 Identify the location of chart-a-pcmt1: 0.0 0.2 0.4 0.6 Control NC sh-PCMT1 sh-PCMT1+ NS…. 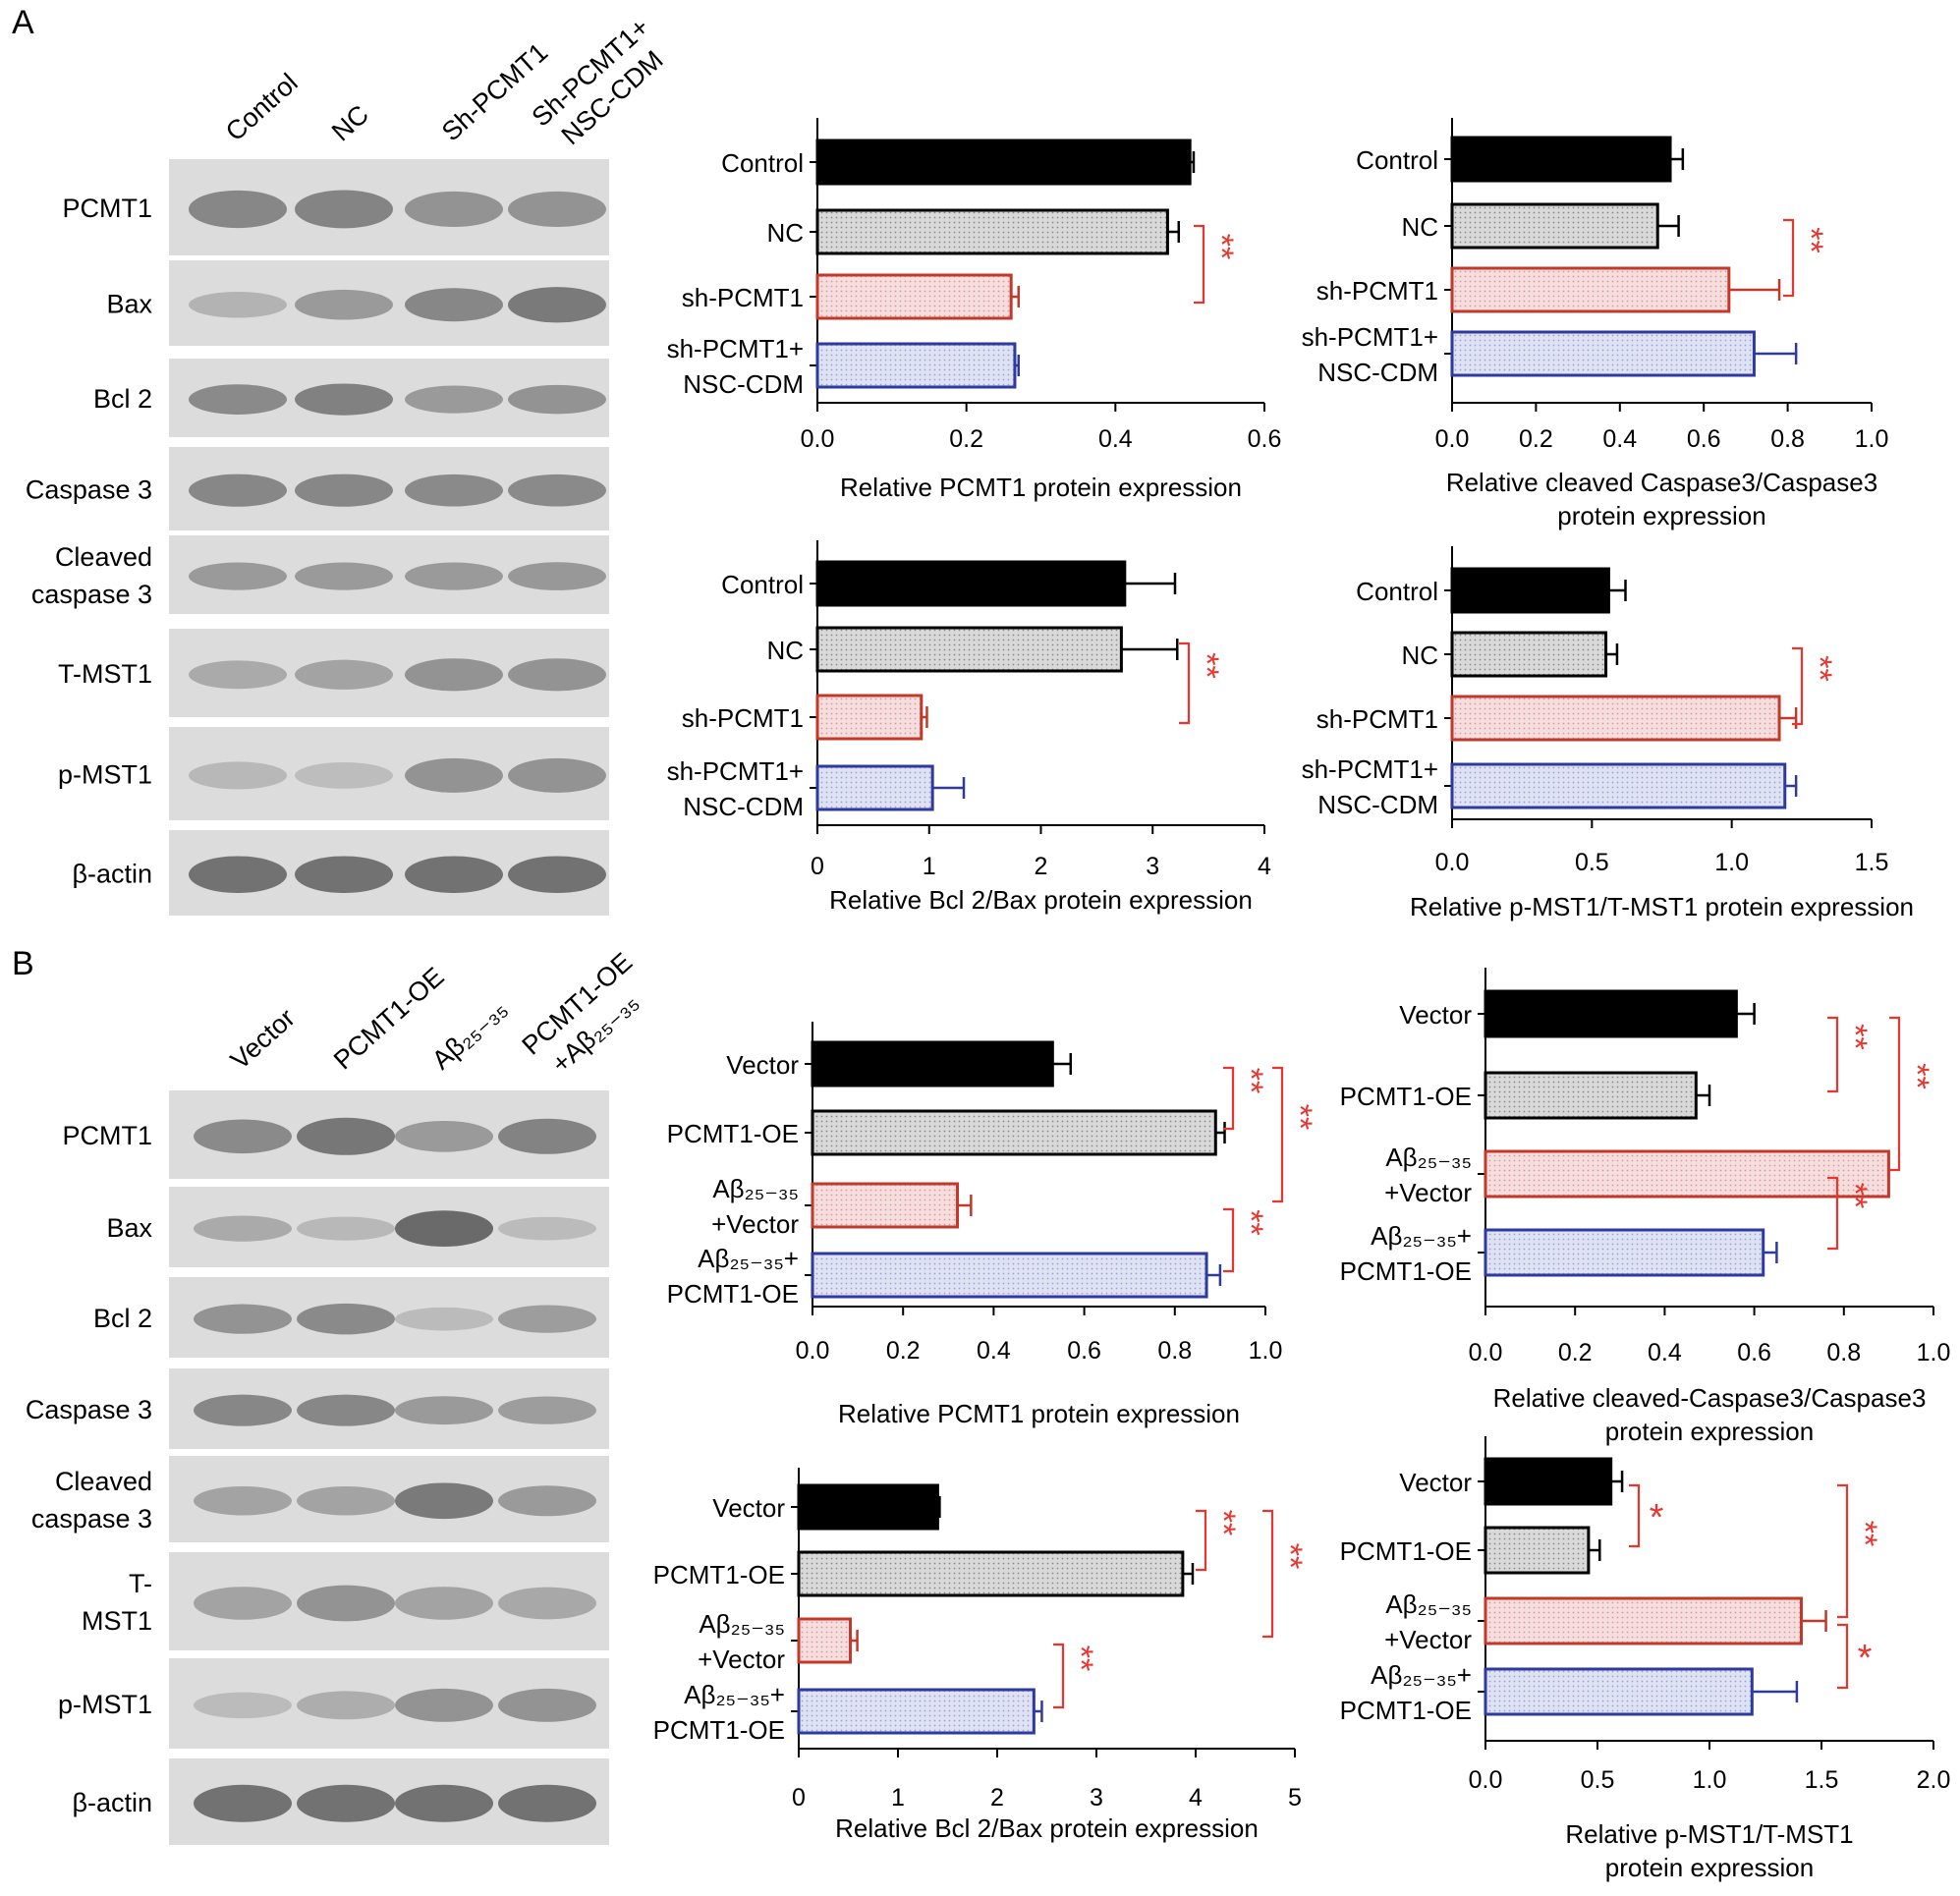
(974, 310).